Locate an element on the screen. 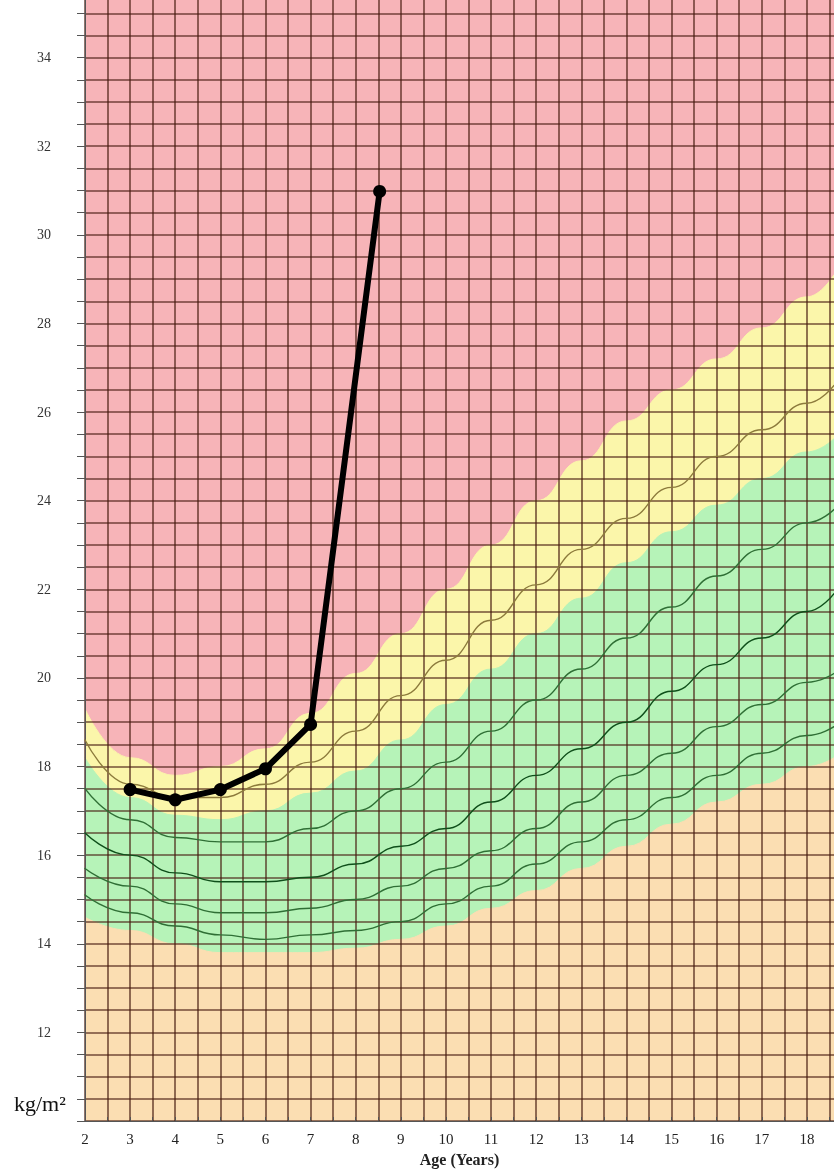 The image size is (834, 1172). y-tick-label: 16 is located at coordinates (44, 855).